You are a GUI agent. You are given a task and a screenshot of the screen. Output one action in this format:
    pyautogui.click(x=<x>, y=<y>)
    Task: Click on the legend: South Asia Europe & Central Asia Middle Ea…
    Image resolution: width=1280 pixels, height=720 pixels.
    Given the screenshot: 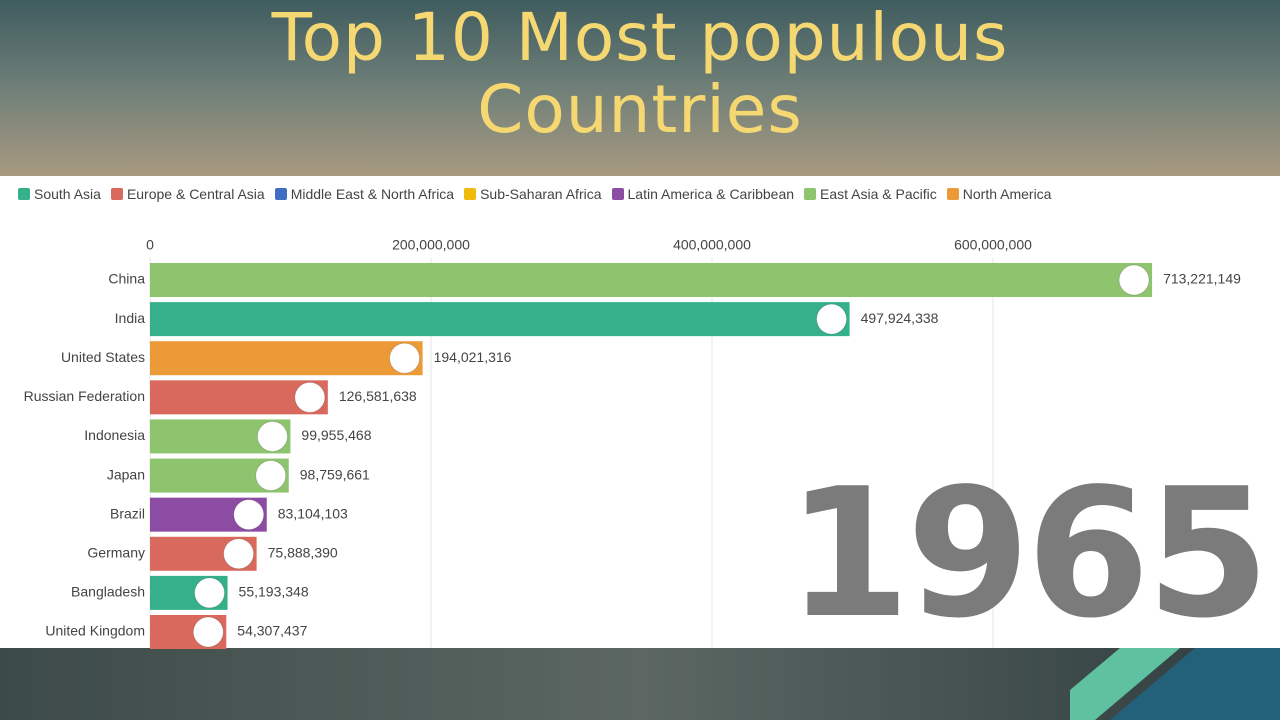 What is the action you would take?
    pyautogui.click(x=534, y=194)
    